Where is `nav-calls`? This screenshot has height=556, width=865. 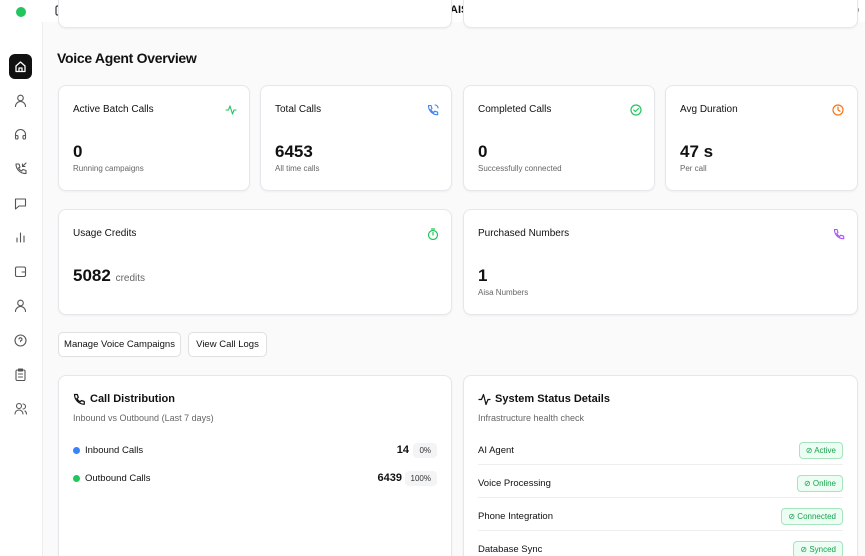
nav-calls is located at coordinates (20, 168).